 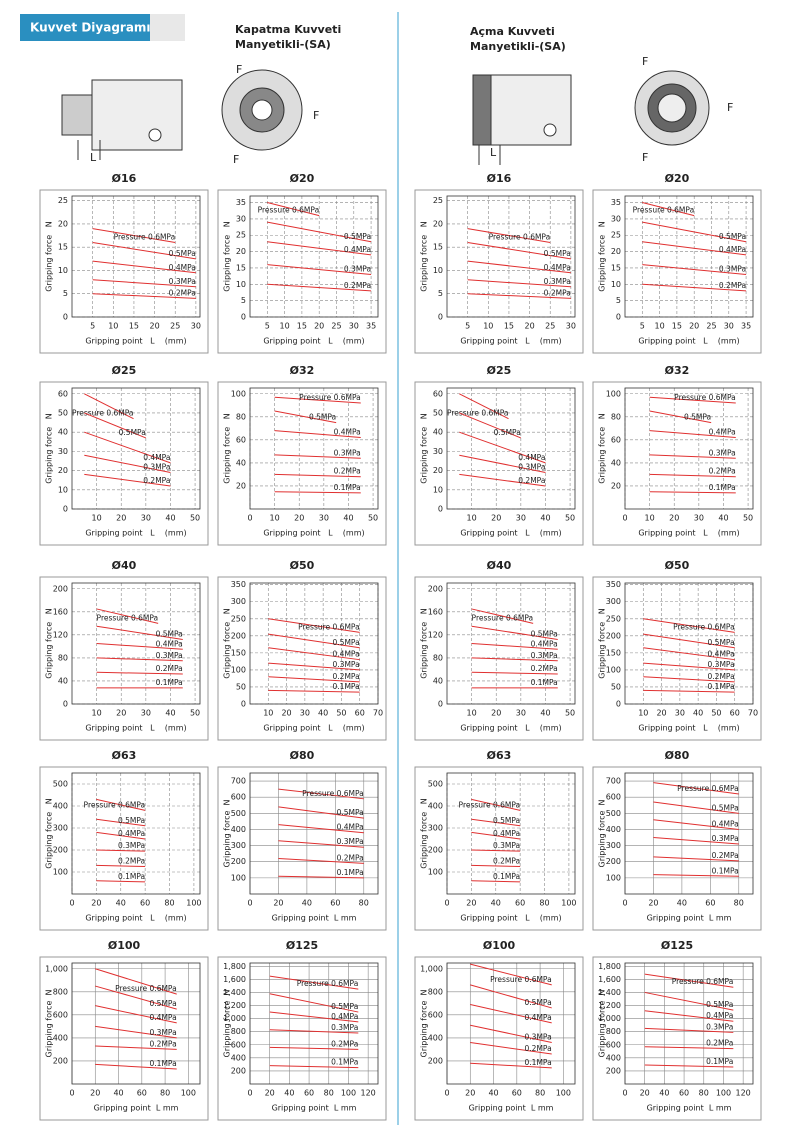 What do you see at coordinates (371, 326) in the screenshot?
I see `x-tick-label: 35` at bounding box center [371, 326].